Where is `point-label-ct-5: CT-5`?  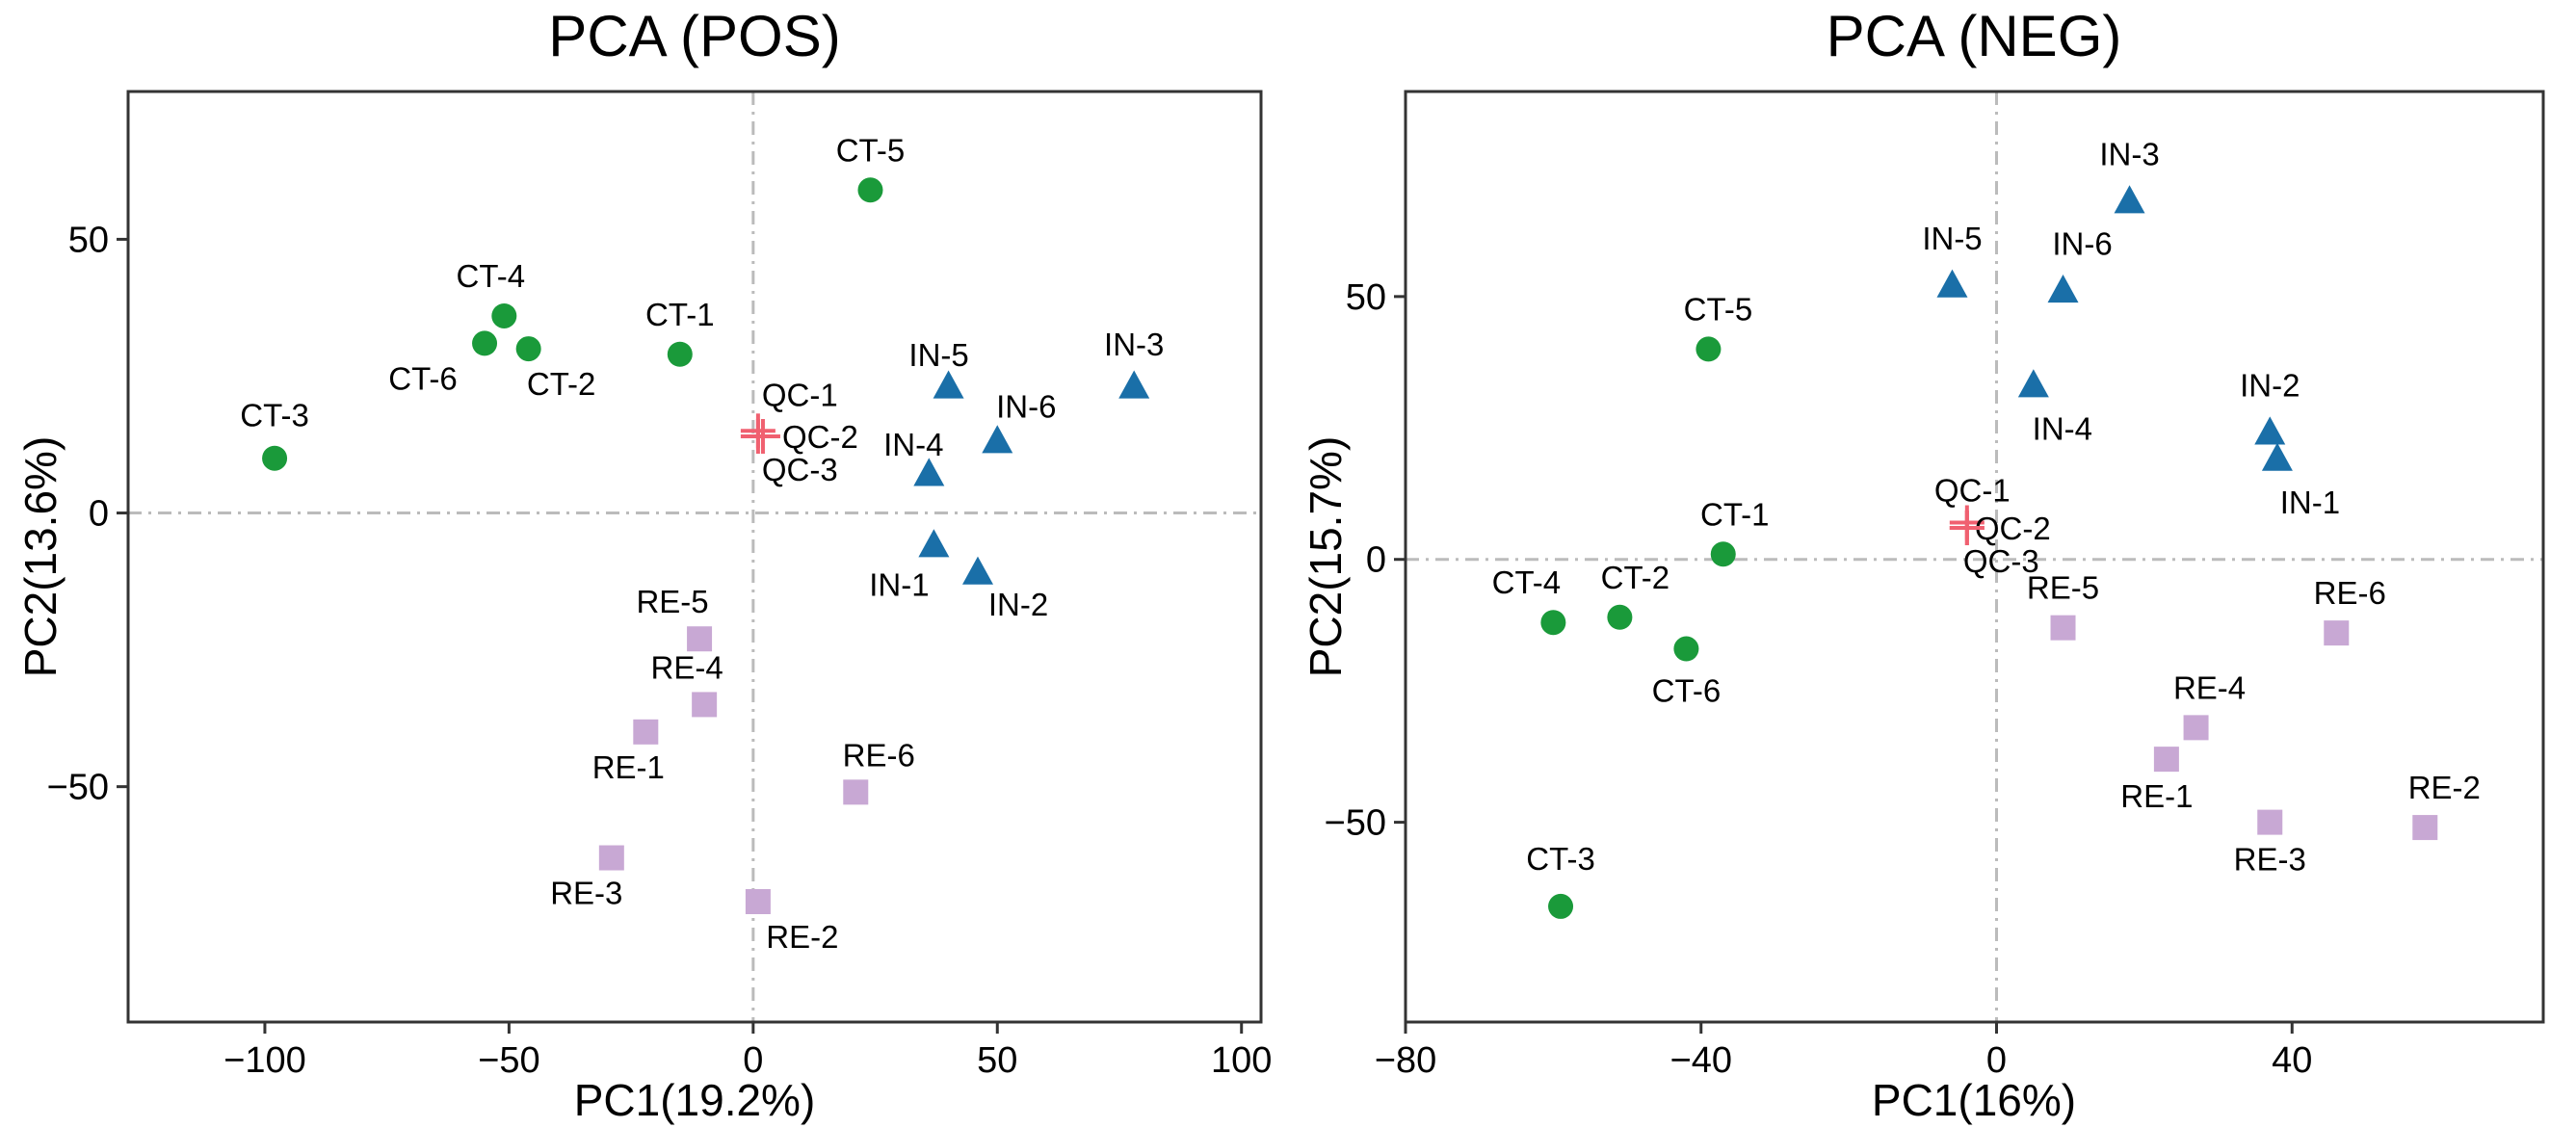
point-label-ct-5: CT-5 is located at coordinates (1719, 309).